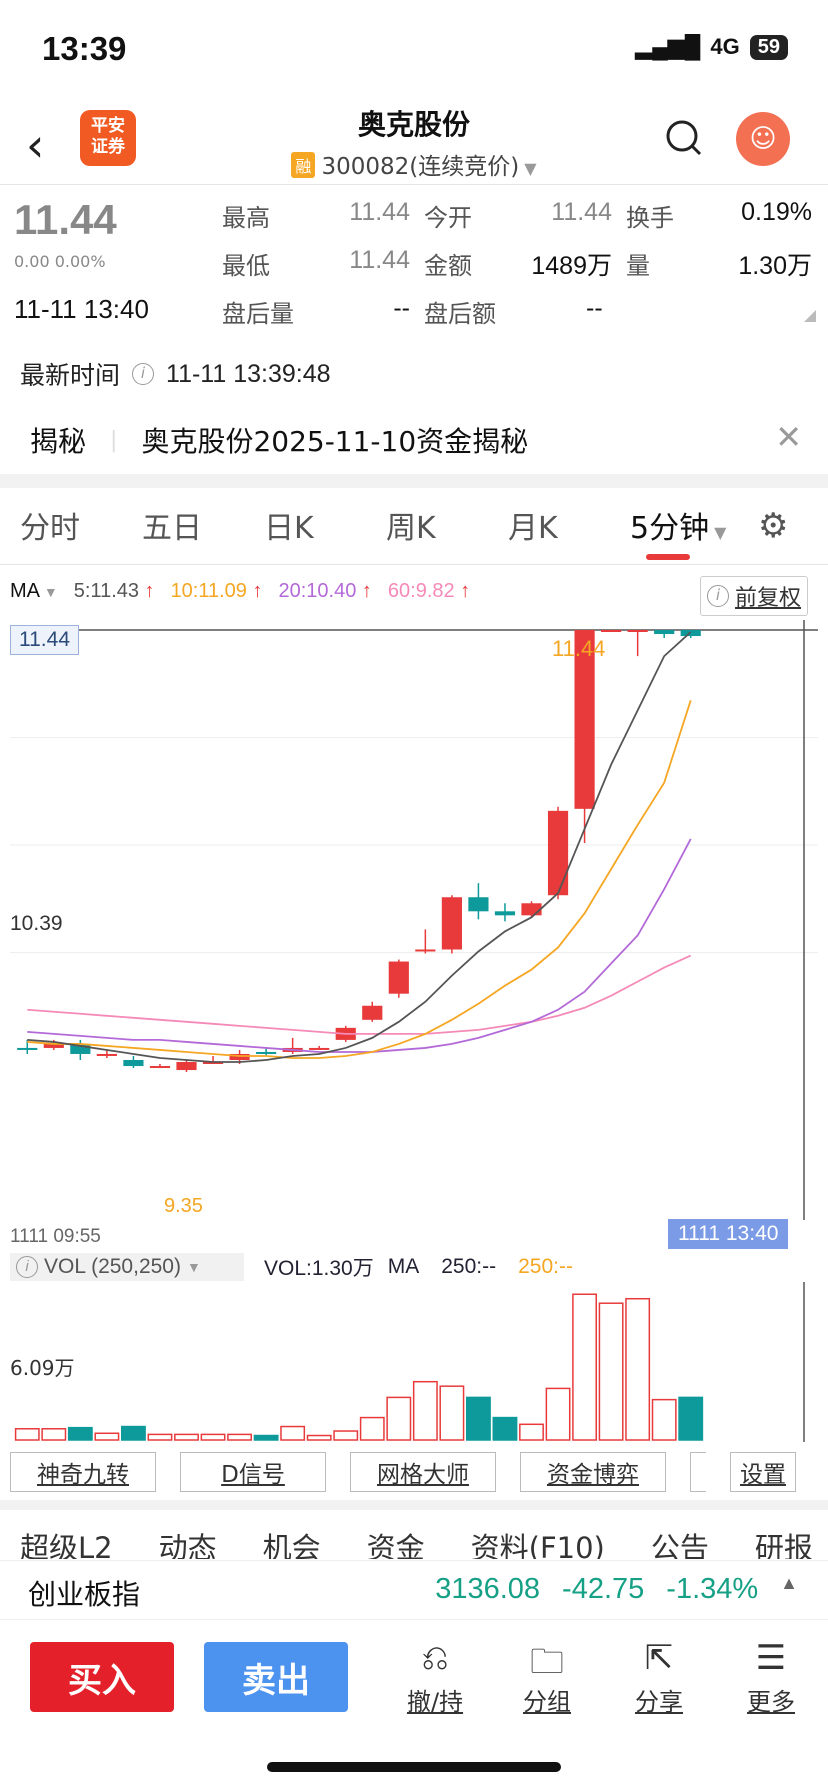 The height and width of the screenshot is (1792, 828). What do you see at coordinates (187, 1545) in the screenshot?
I see `subtab-dynamic: 动态` at bounding box center [187, 1545].